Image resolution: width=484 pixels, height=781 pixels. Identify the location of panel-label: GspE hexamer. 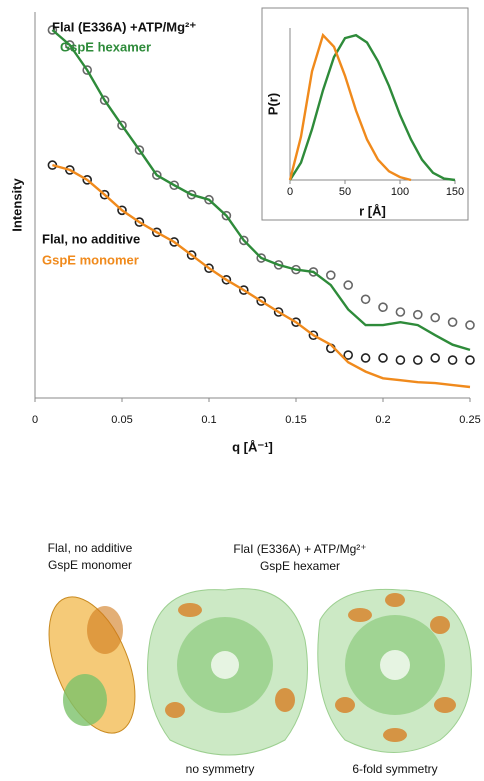
(300, 566).